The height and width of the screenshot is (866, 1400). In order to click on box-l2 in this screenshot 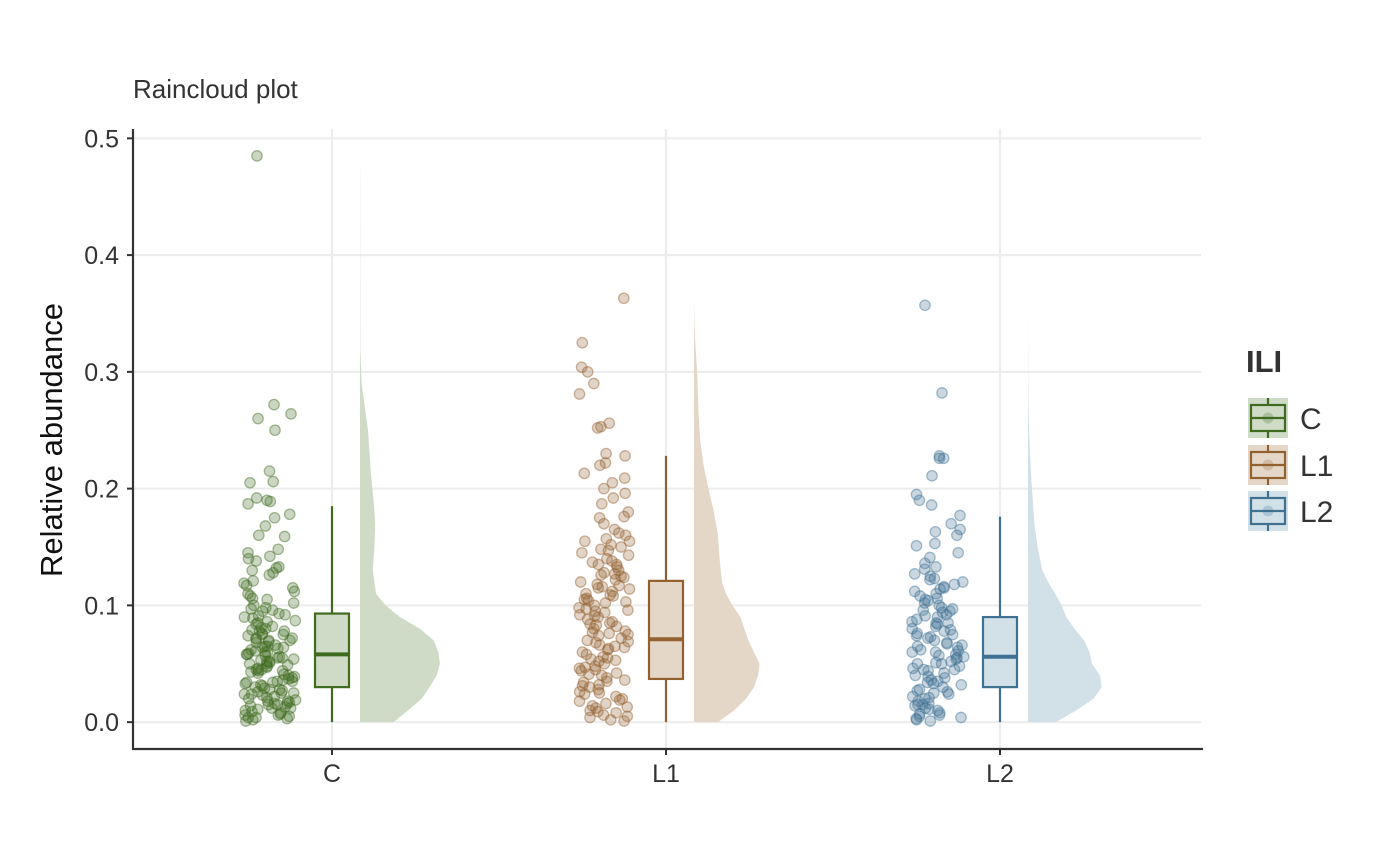, I will do `click(1000, 652)`.